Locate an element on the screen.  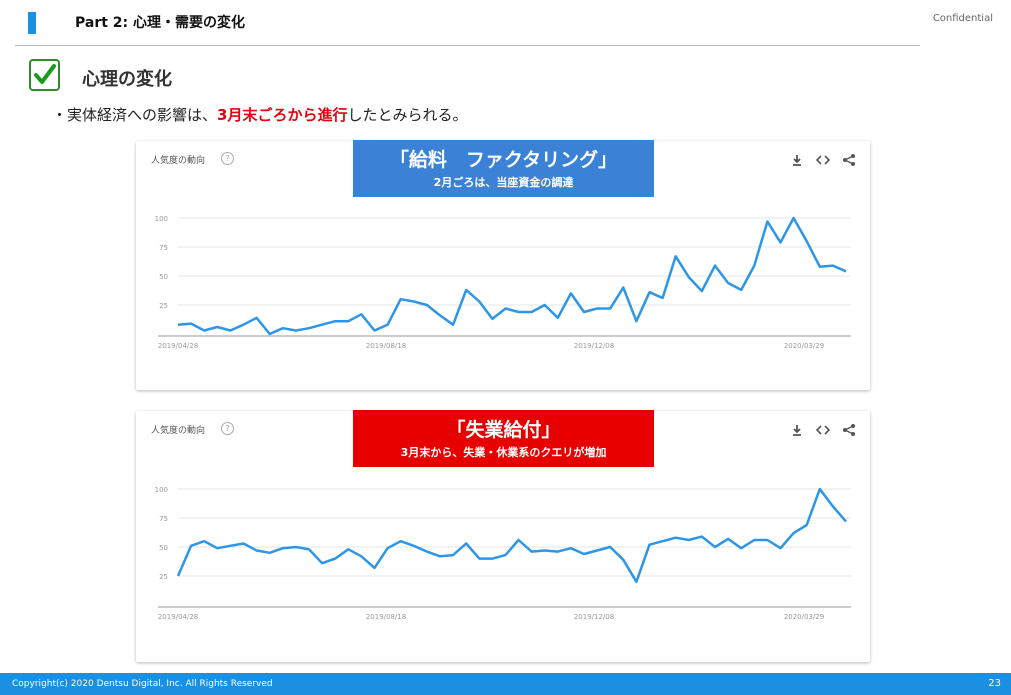
section-title: 心理の変化 is located at coordinates (127, 79).